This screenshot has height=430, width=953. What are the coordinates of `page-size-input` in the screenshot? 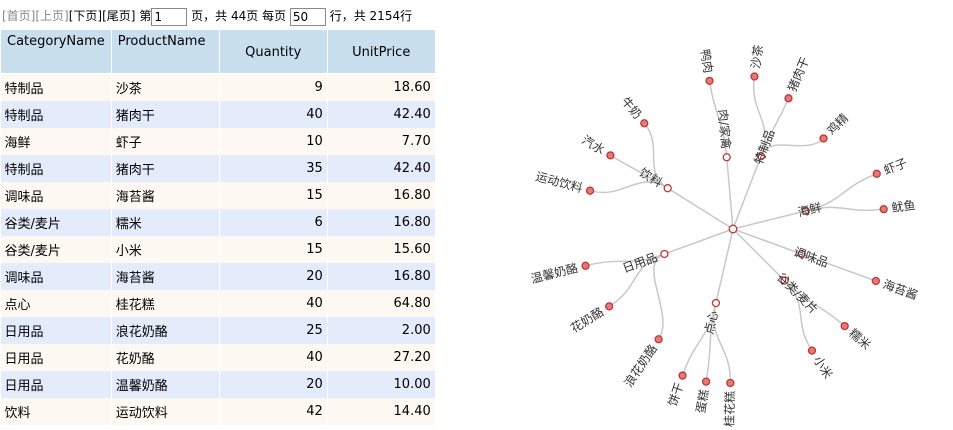 It's located at (307, 16).